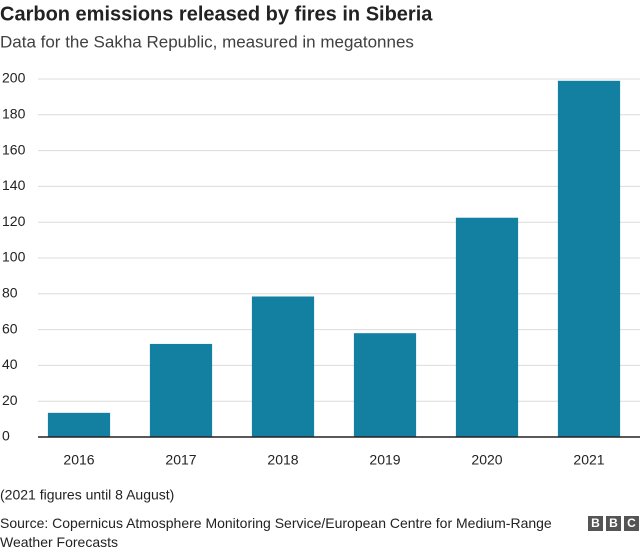 The height and width of the screenshot is (552, 640). What do you see at coordinates (180, 460) in the screenshot?
I see `x-tick-label: 2017` at bounding box center [180, 460].